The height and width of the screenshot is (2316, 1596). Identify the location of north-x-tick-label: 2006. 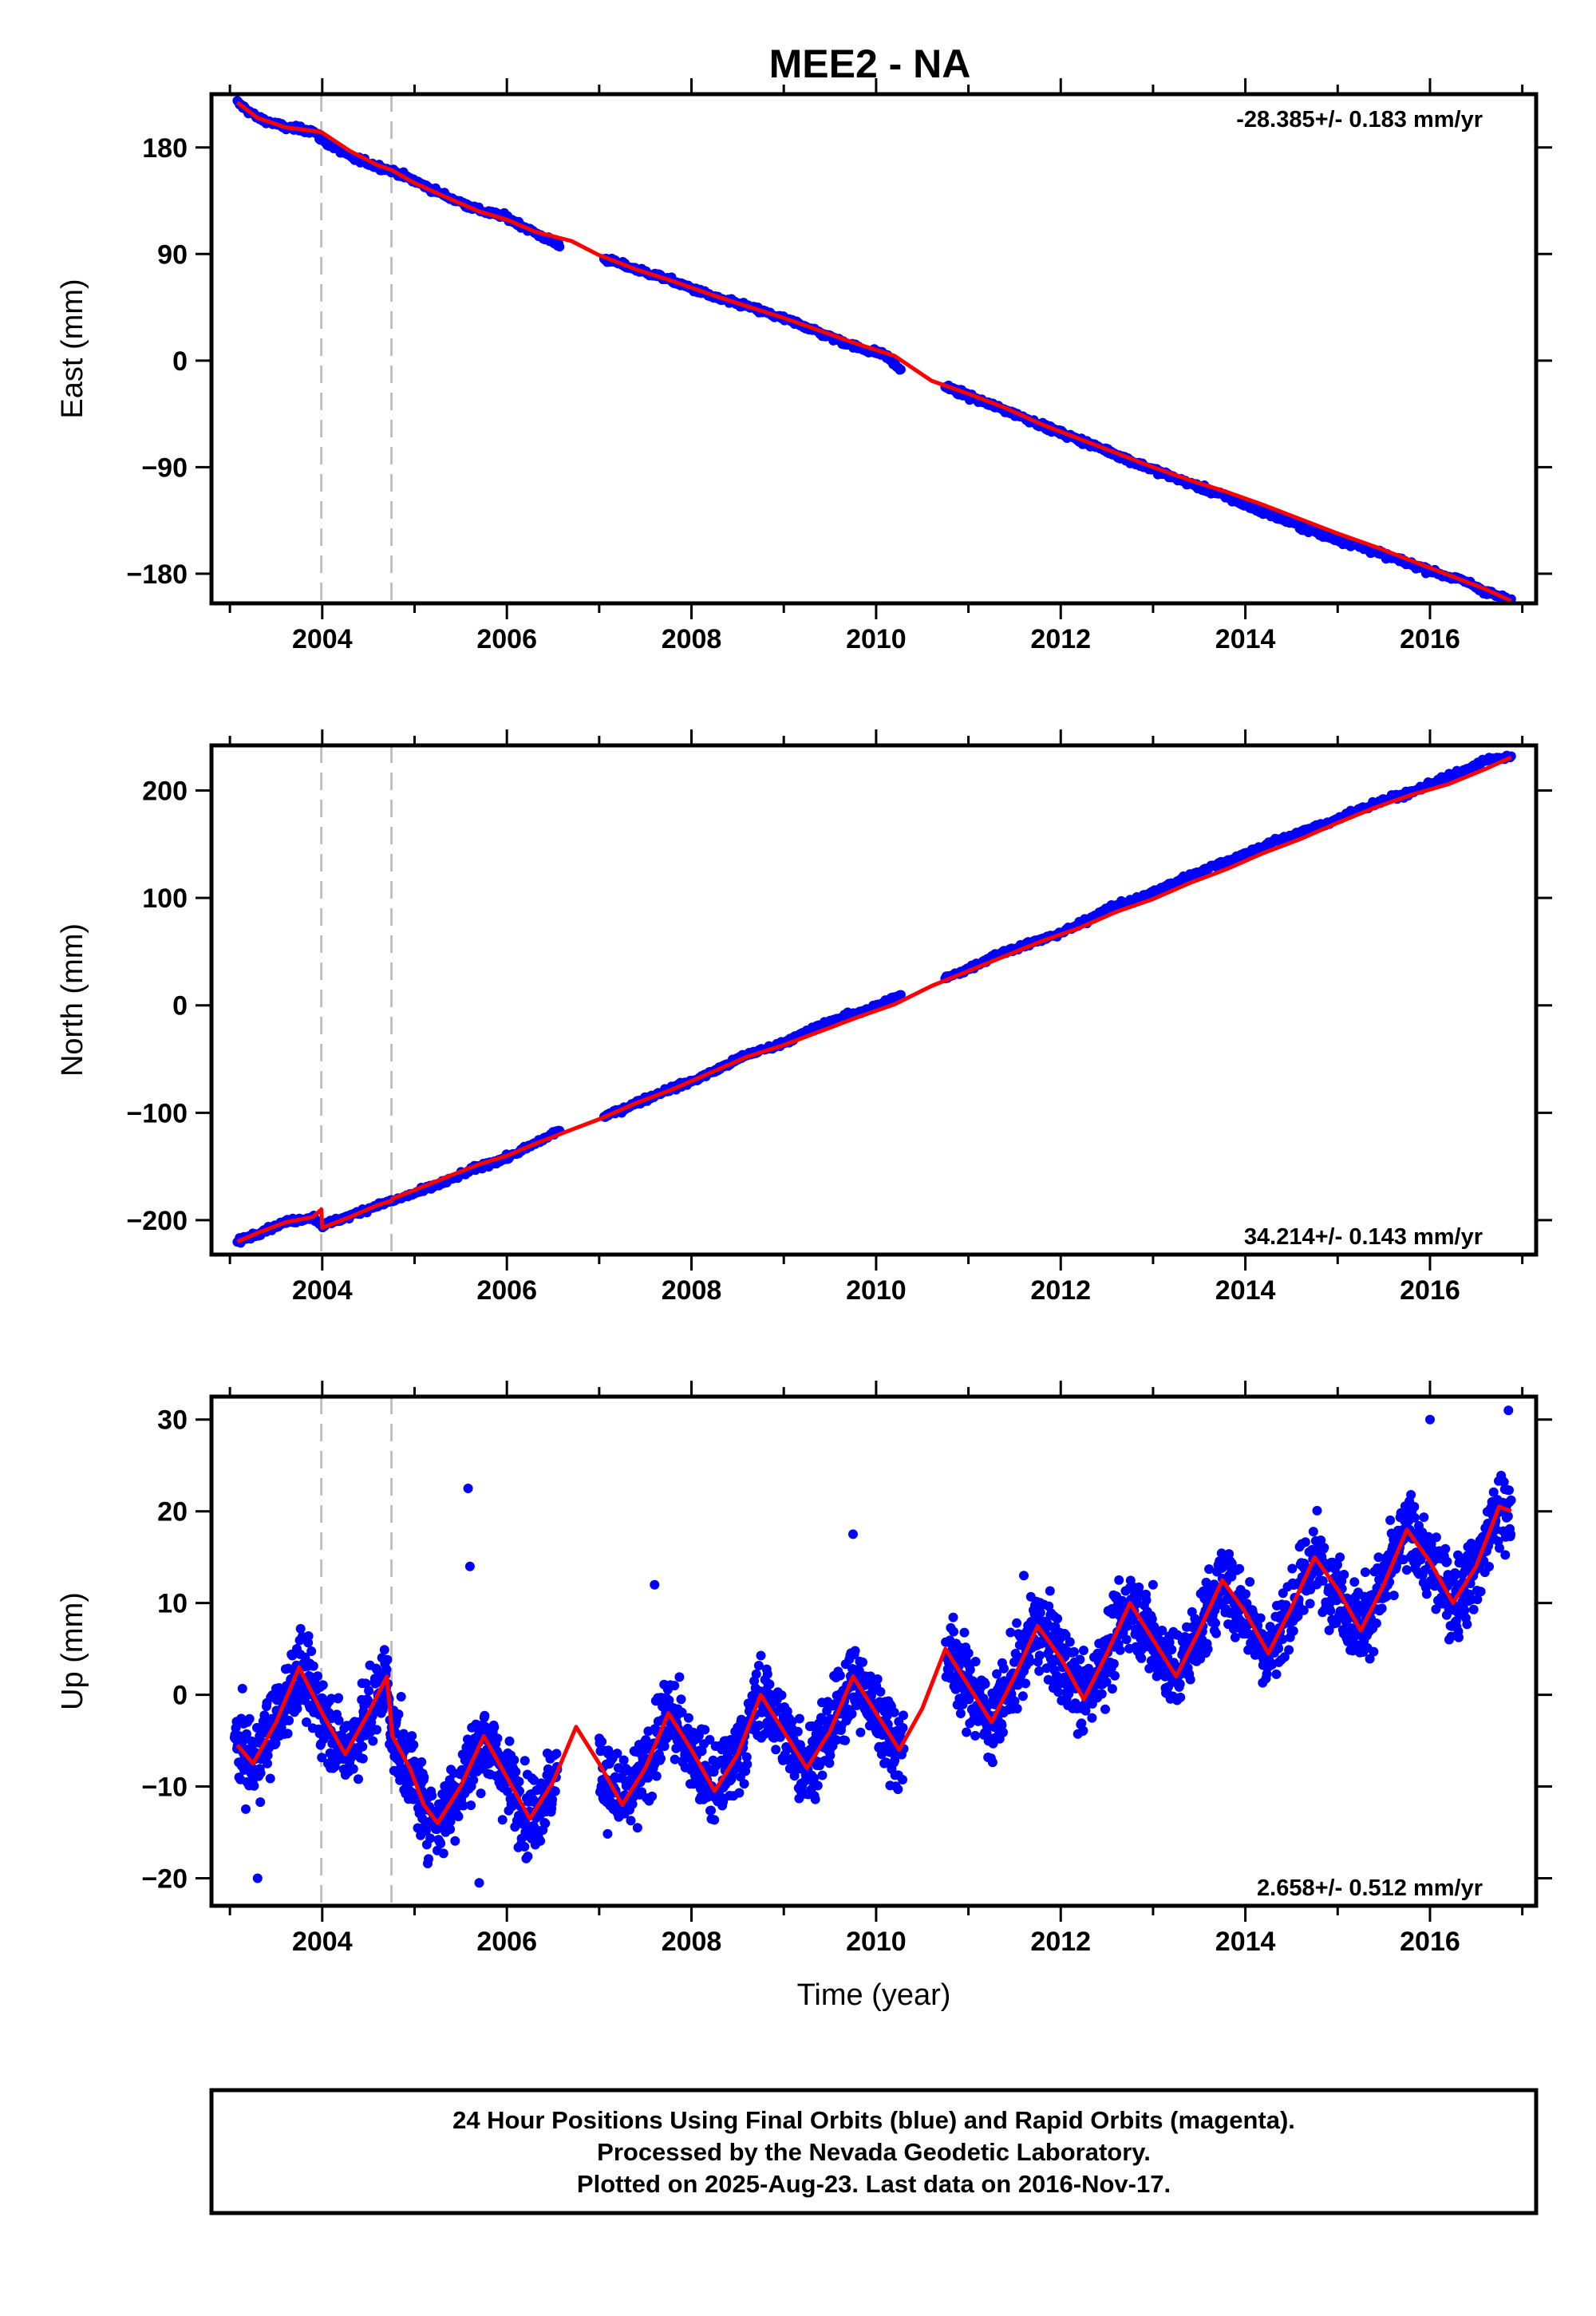
(506, 1290).